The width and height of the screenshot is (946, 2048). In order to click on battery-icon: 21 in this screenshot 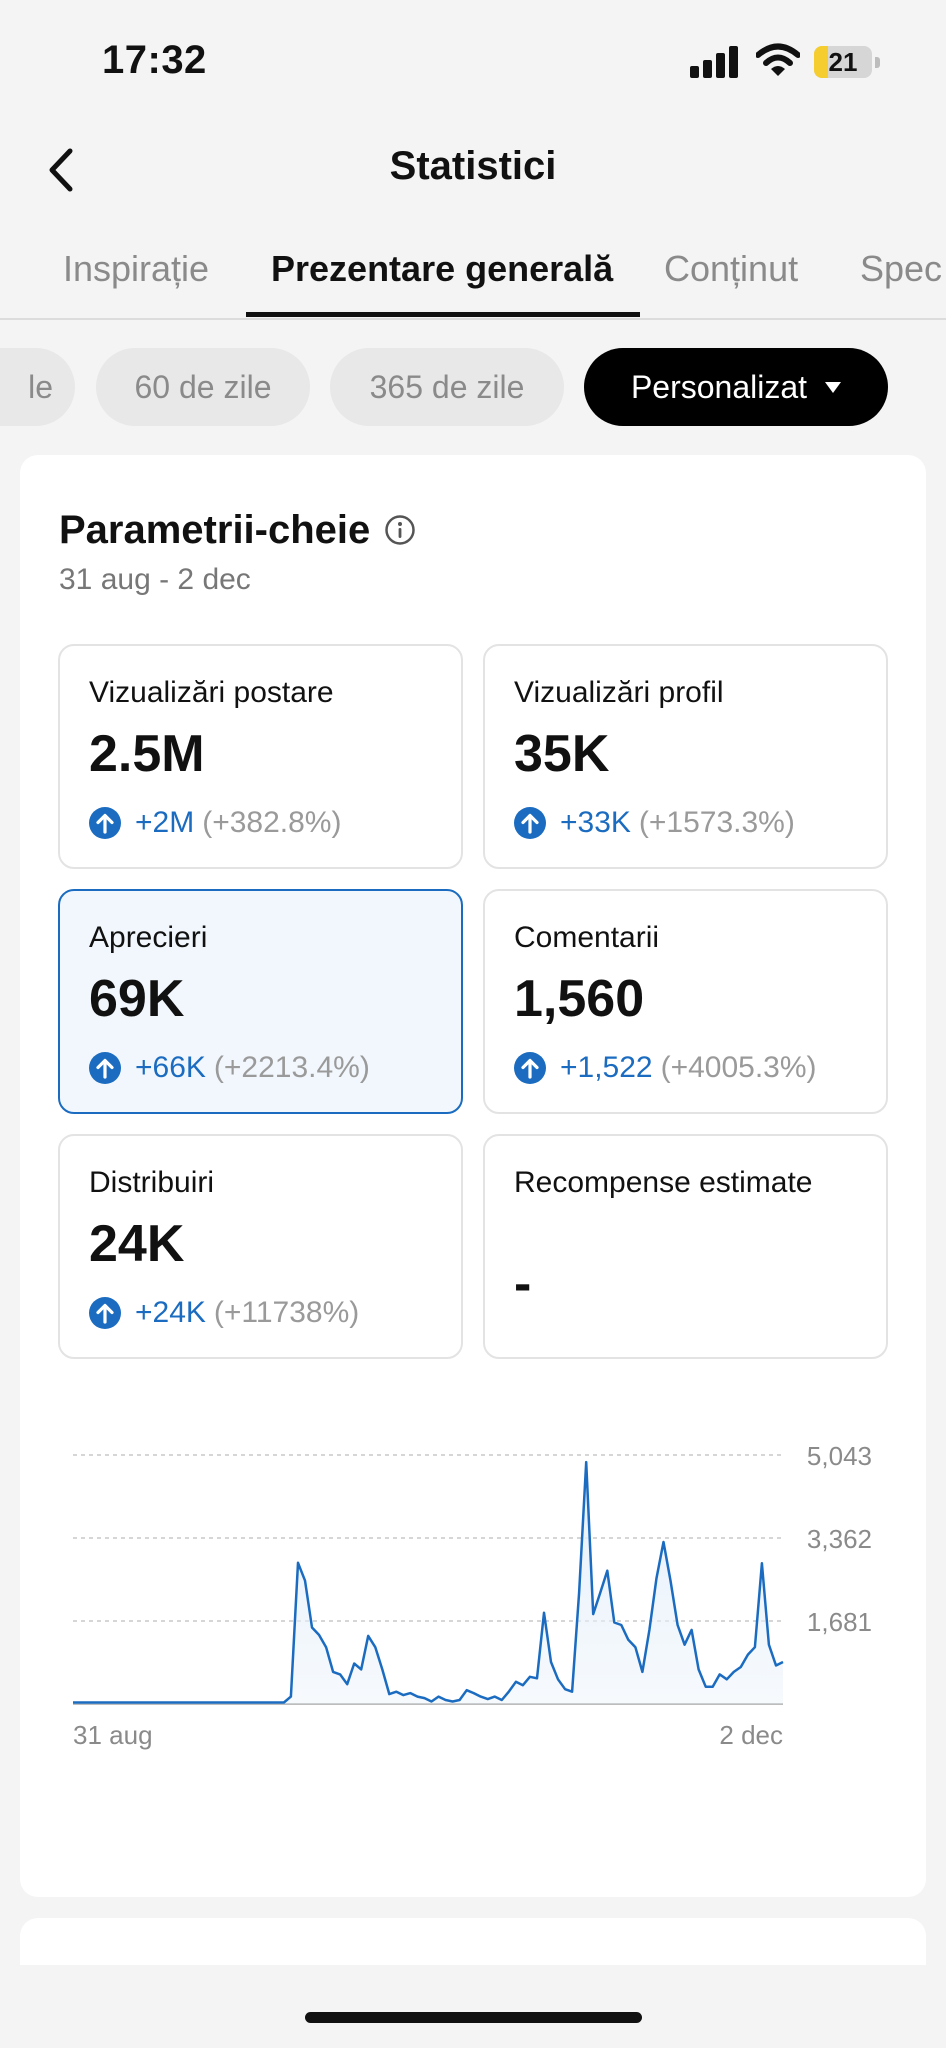, I will do `click(847, 62)`.